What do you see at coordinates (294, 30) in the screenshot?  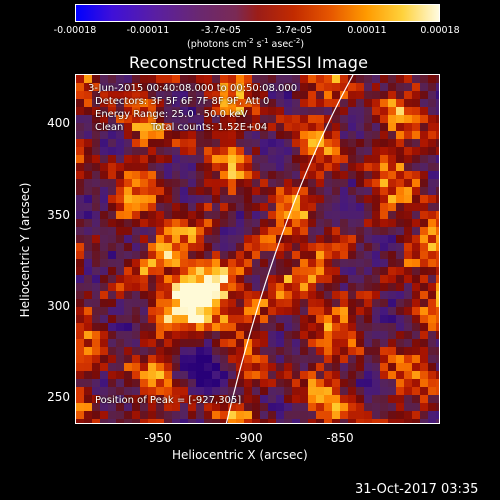 I see `colorbar-tick: 3.7e-05` at bounding box center [294, 30].